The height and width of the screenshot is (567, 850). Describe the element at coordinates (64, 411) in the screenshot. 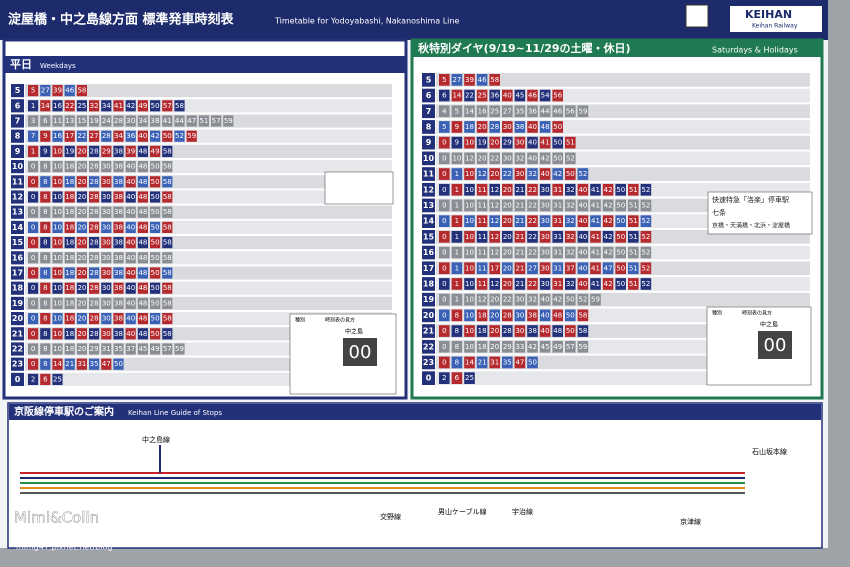

I see `guide-title: 京阪線停車駅のご案内` at that location.